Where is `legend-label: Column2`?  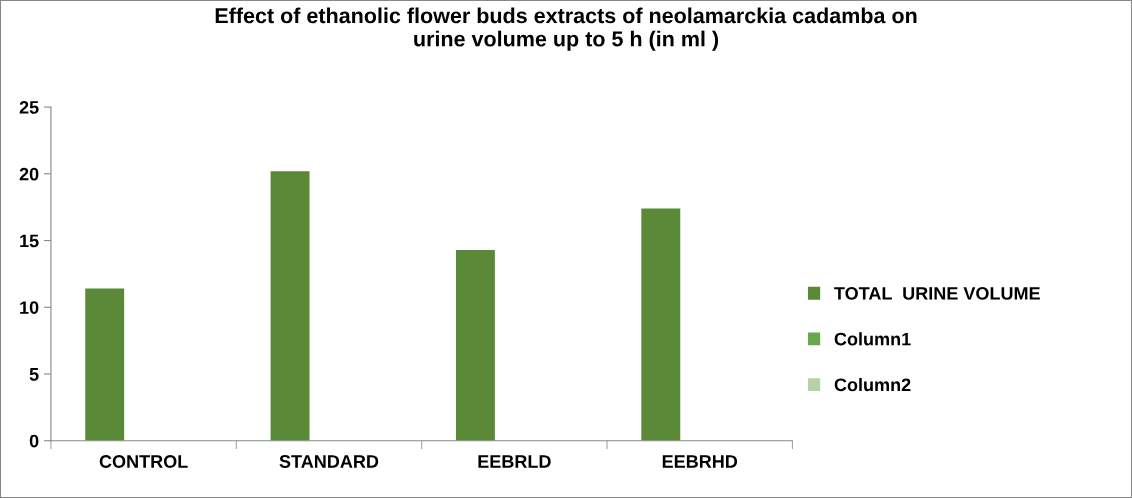
legend-label: Column2 is located at coordinates (872, 384).